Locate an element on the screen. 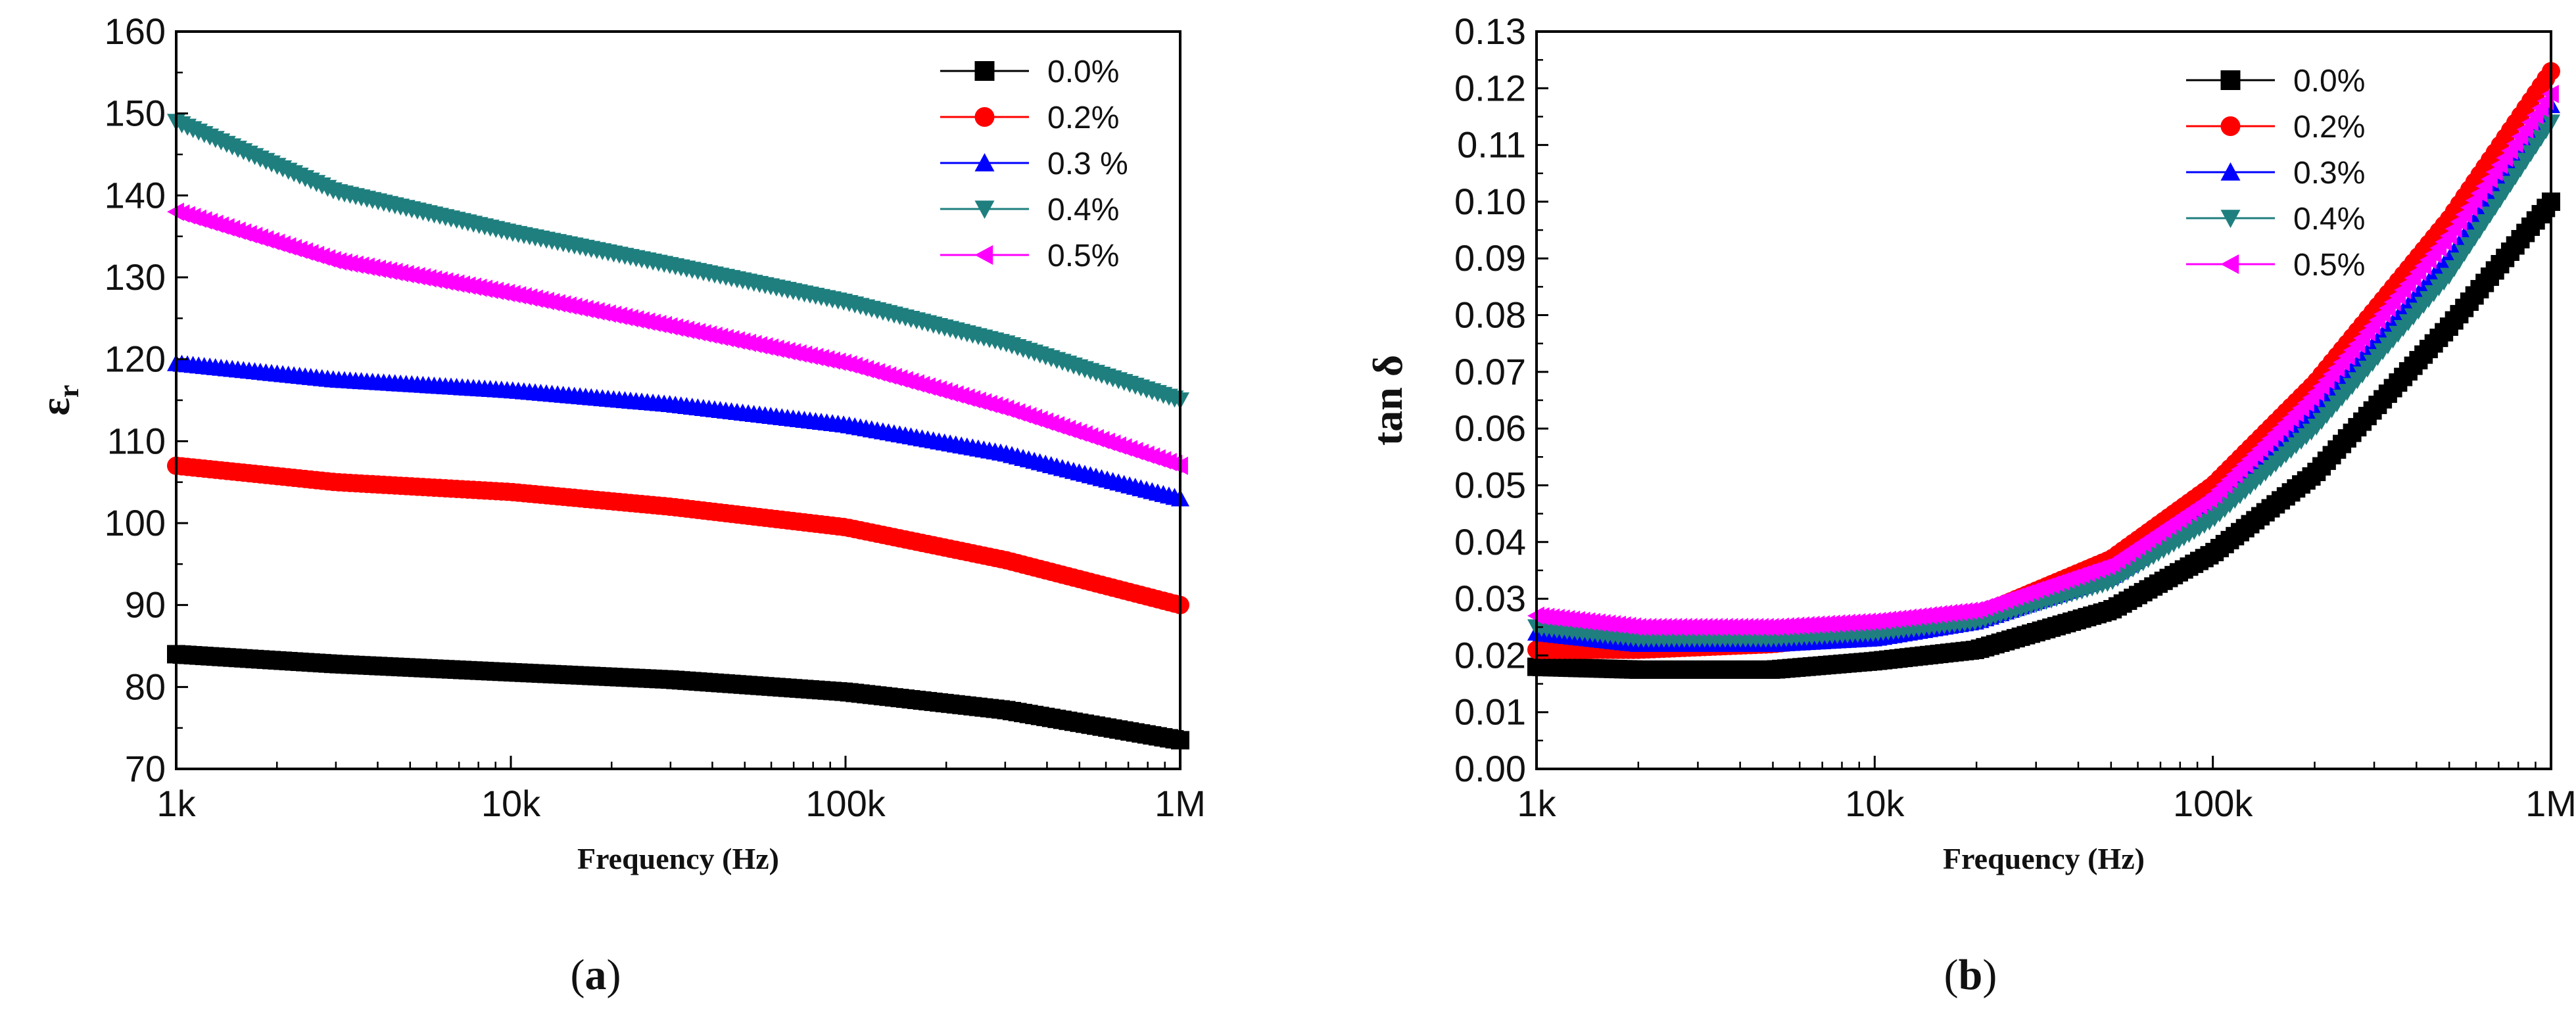  legend: 0.0% 0.2% 0.3 % 0.4% 0.5% is located at coordinates (1034, 164).